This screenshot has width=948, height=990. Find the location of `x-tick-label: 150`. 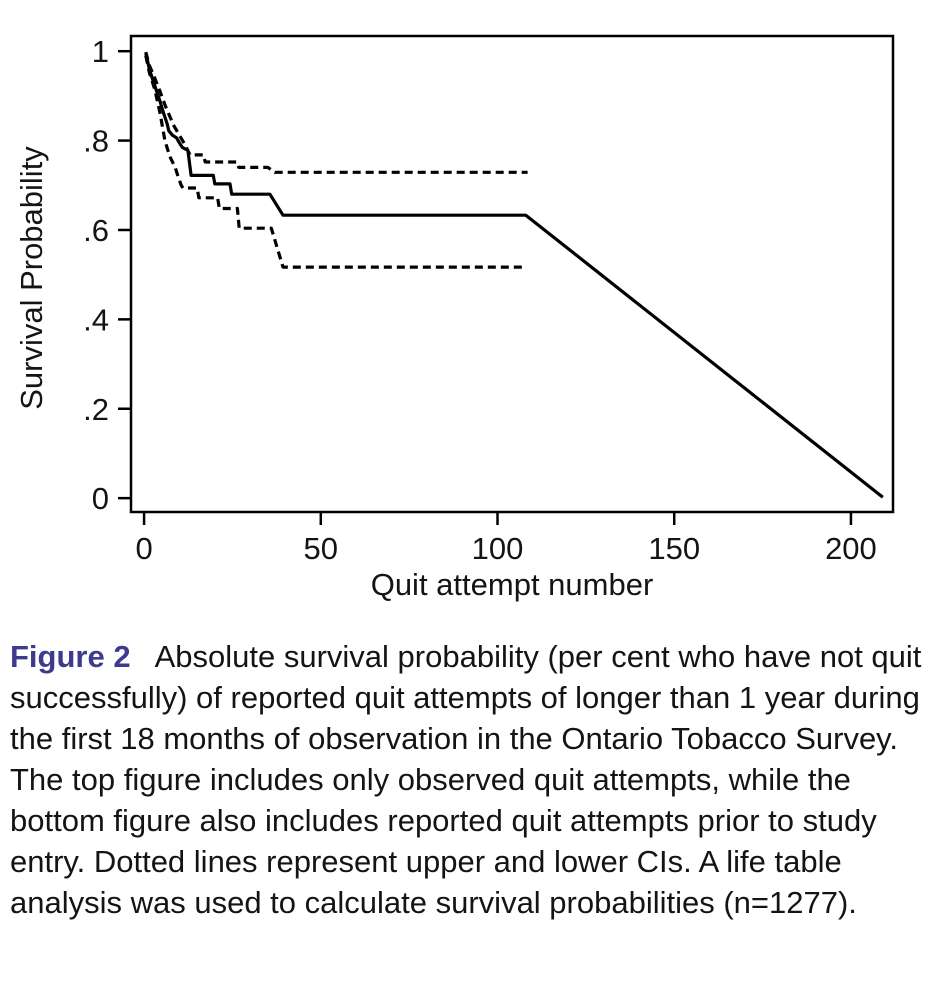

x-tick-label: 150 is located at coordinates (674, 548).